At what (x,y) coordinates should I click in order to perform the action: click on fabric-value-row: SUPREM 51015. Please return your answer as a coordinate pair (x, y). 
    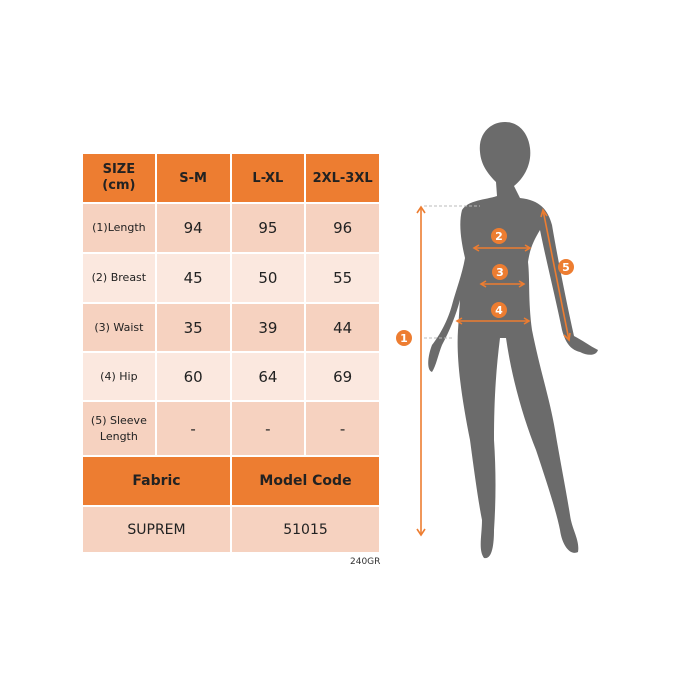
    Looking at the image, I should click on (231, 529).